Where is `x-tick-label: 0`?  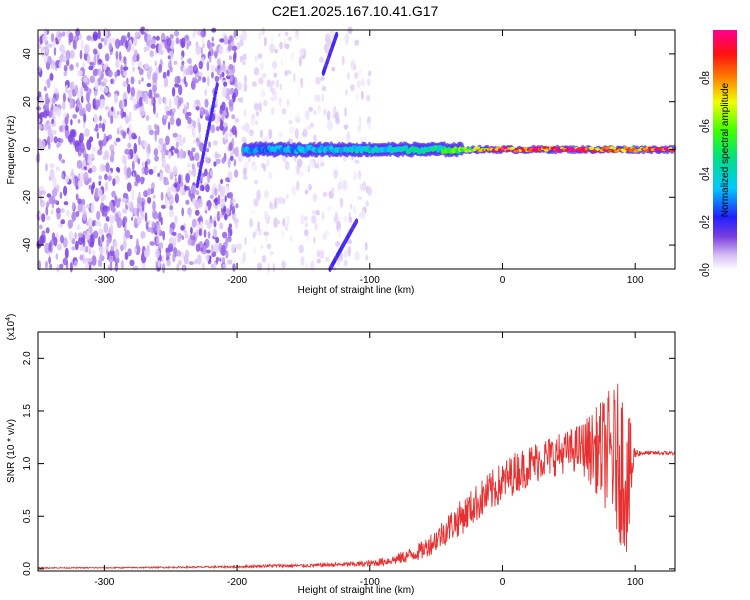
x-tick-label: 0 is located at coordinates (503, 280).